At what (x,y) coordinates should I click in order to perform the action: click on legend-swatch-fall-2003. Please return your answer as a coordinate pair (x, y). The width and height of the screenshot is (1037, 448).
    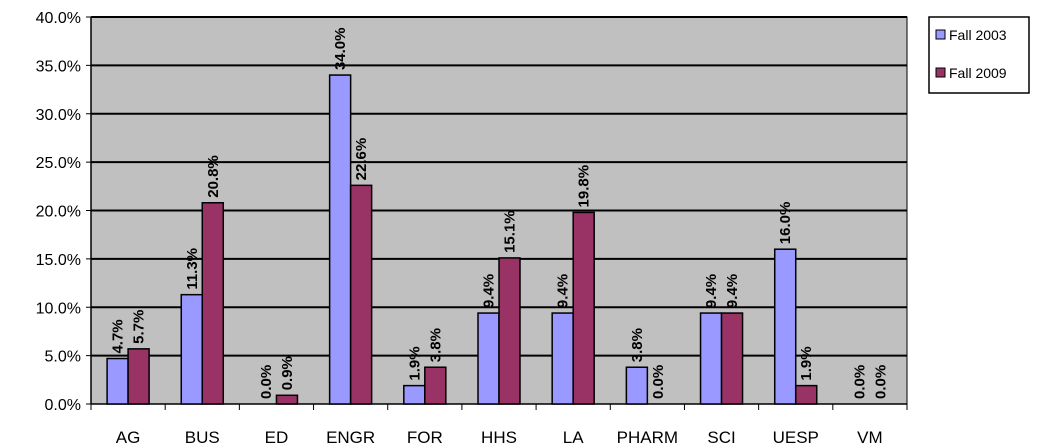
    Looking at the image, I should click on (940, 34).